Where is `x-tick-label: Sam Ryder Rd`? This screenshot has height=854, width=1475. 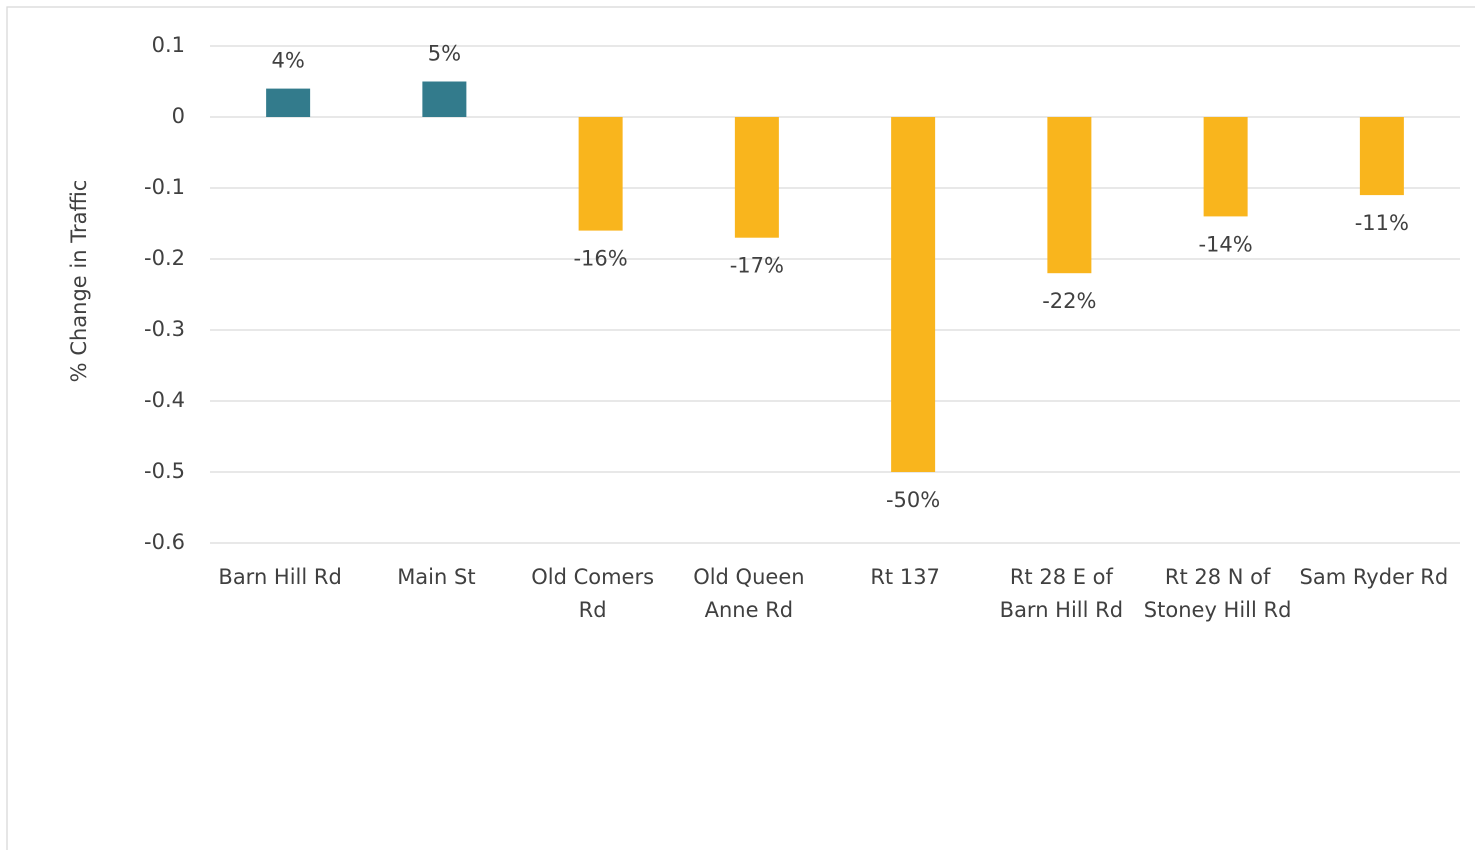
x-tick-label: Sam Ryder Rd is located at coordinates (1374, 577).